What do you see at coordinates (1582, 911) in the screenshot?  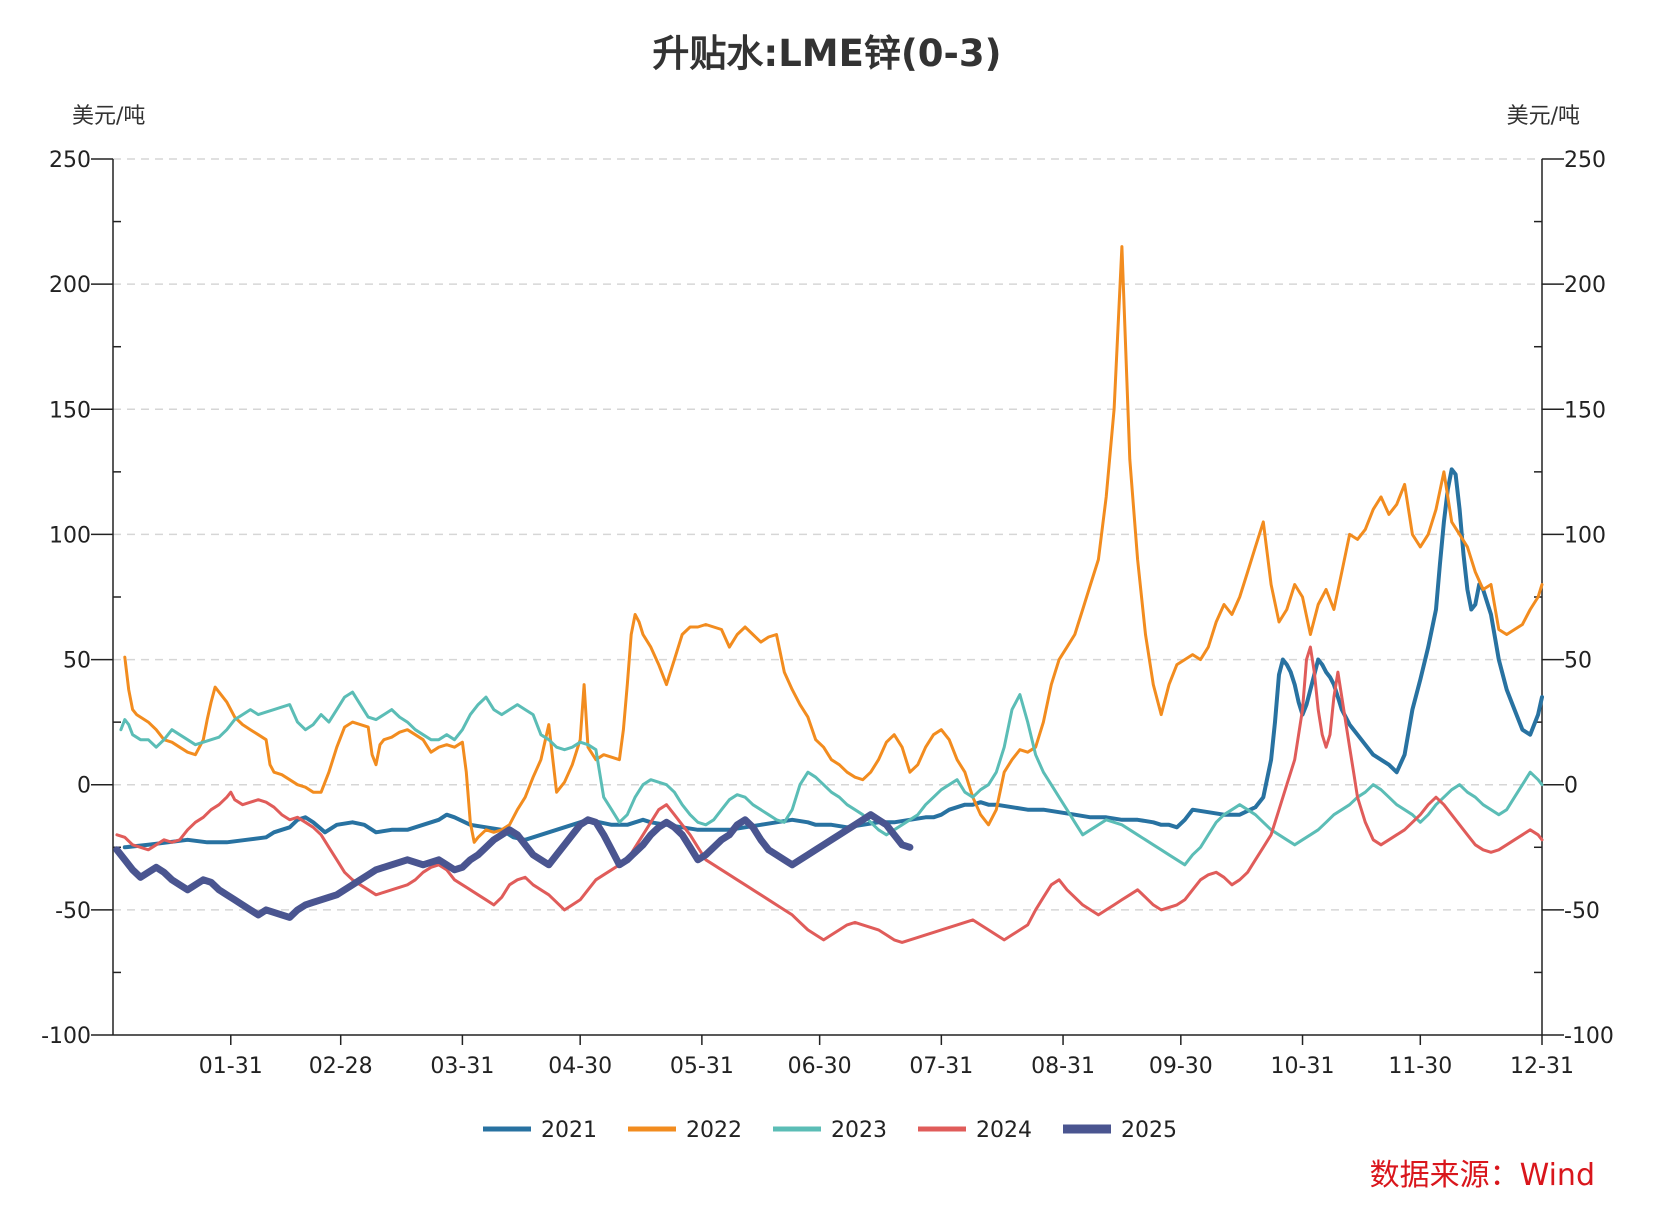 I see `y-tick-label-right: -50` at bounding box center [1582, 911].